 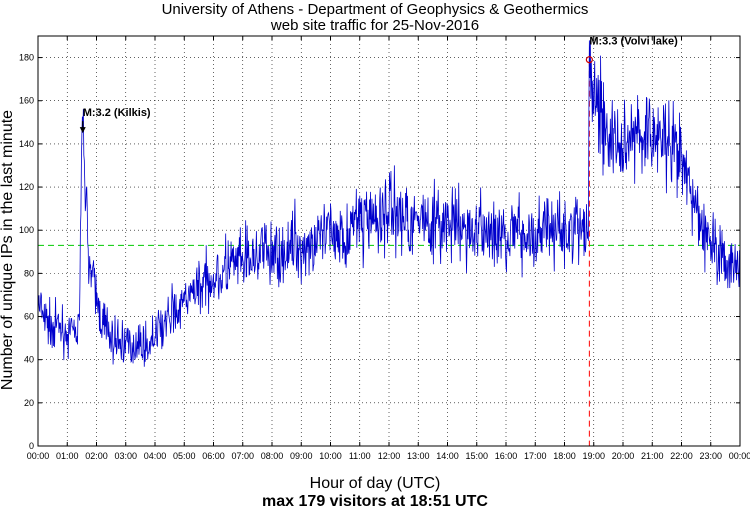 I want to click on x-axis-label: Hour of day (UTC), so click(x=375, y=483).